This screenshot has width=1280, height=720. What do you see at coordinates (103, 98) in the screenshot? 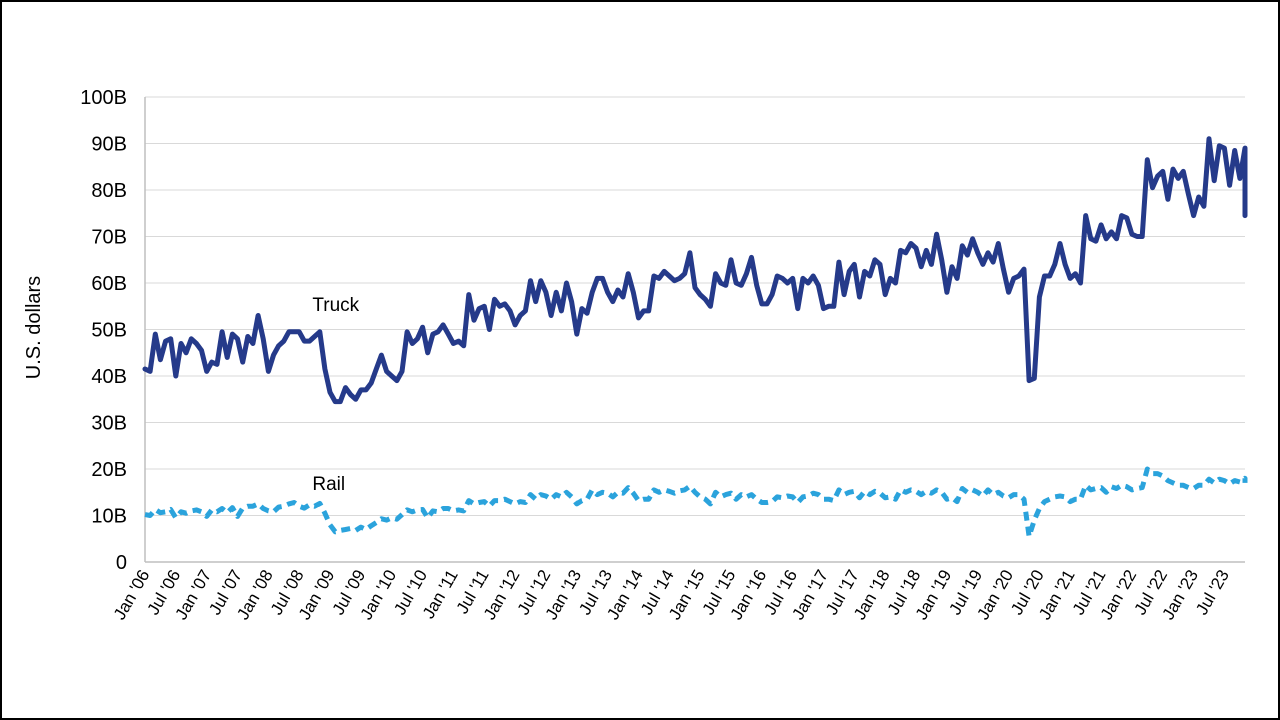
I see `y-tick-label: 100B` at bounding box center [103, 98].